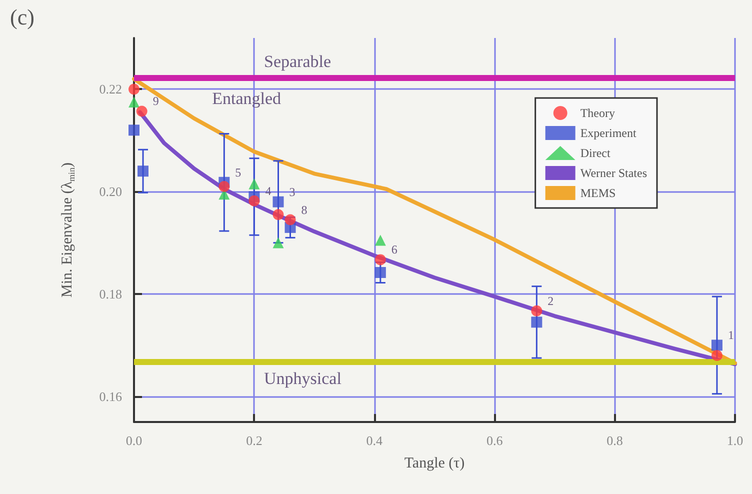  Describe the element at coordinates (254, 440) in the screenshot. I see `x-tick-label: 0.2` at that location.